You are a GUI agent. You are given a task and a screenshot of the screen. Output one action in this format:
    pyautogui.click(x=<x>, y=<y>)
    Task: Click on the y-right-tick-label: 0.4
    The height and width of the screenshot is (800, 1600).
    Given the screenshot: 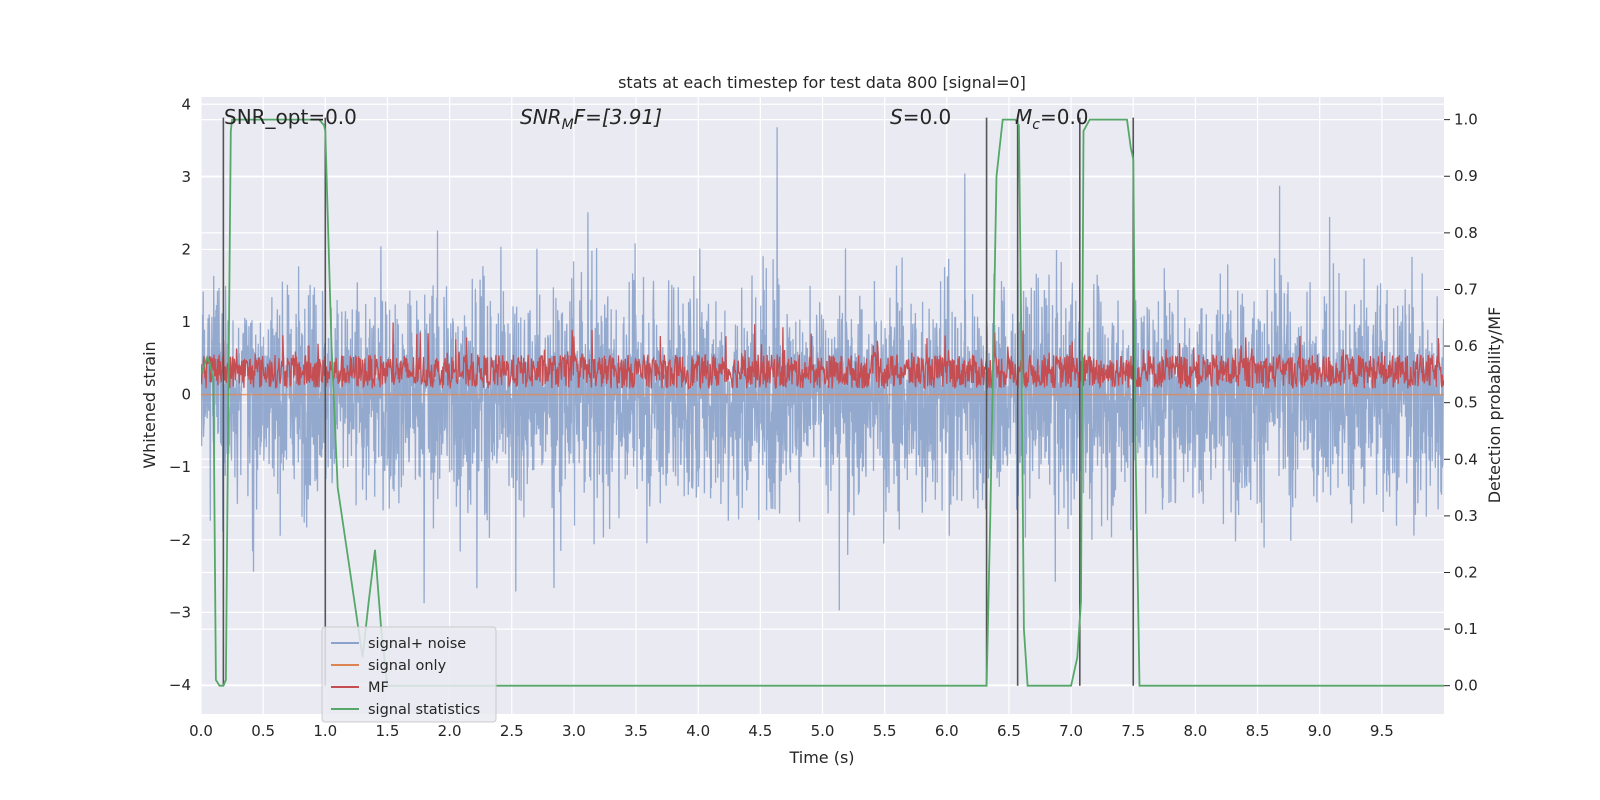 What is the action you would take?
    pyautogui.click(x=1466, y=459)
    